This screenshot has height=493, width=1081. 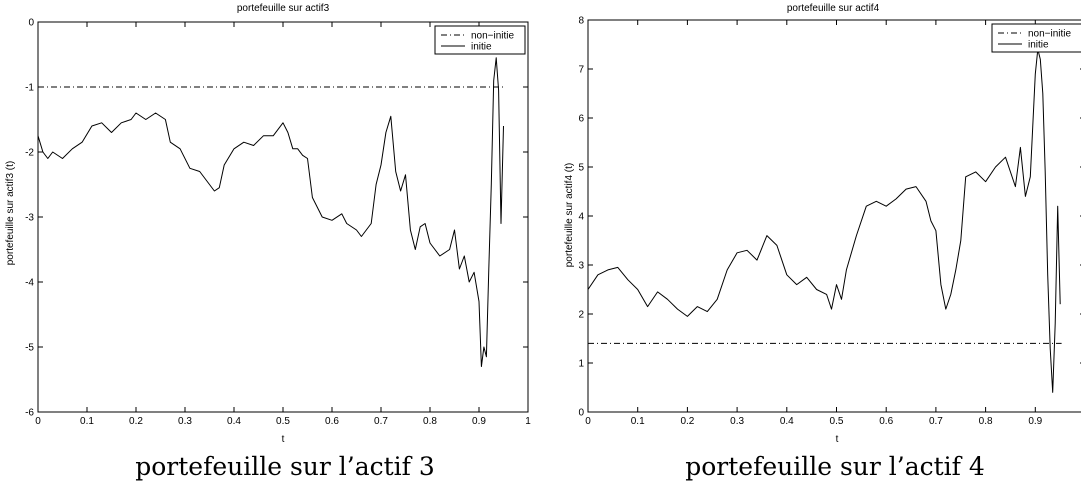 I want to click on y-tick-label: -2, so click(x=29, y=153).